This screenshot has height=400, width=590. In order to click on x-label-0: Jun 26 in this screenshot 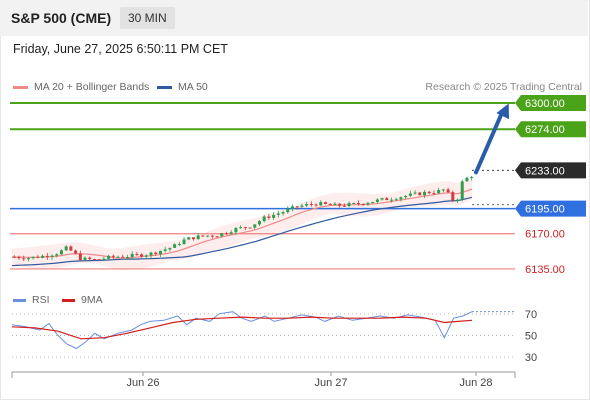, I will do `click(142, 383)`.